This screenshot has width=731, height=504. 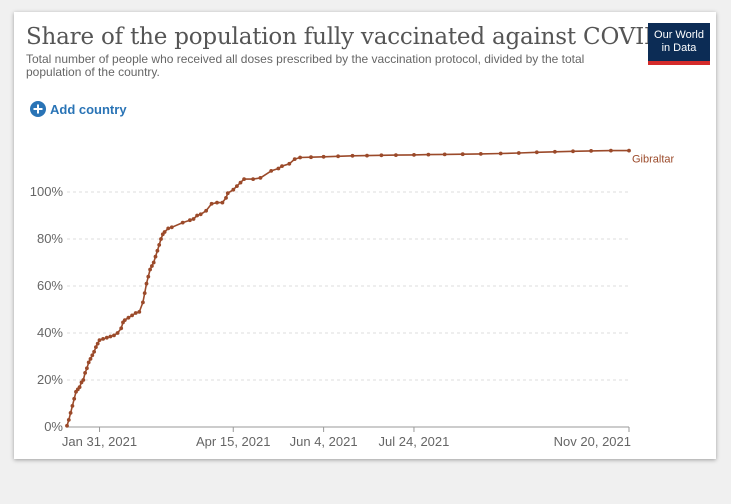 What do you see at coordinates (414, 441) in the screenshot?
I see `x-tick-label: Jul 24, 2021` at bounding box center [414, 441].